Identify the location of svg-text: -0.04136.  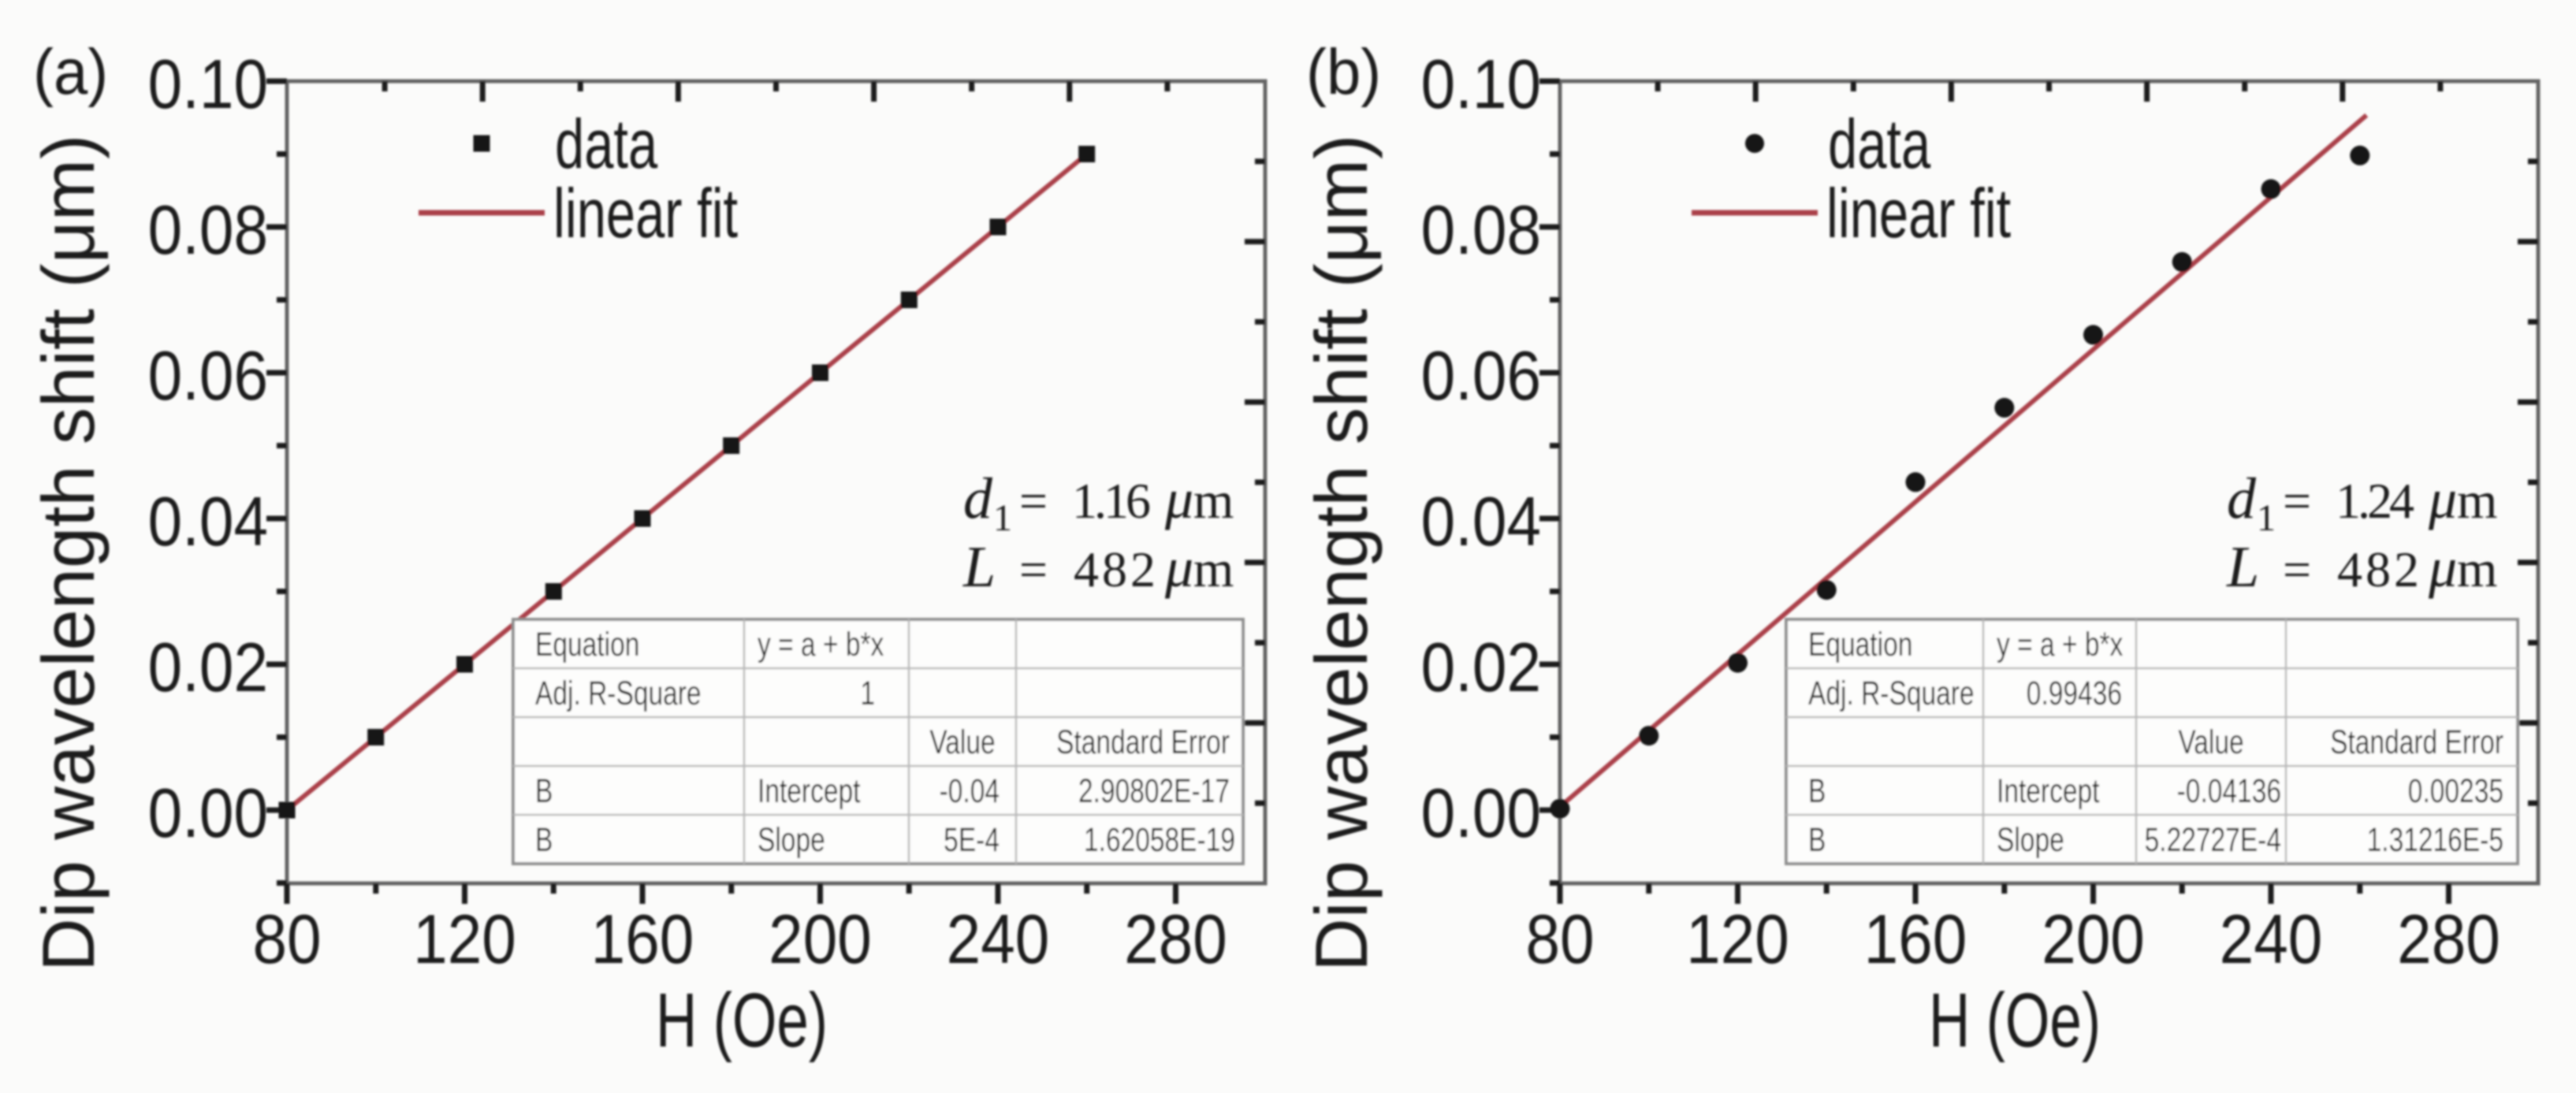
(2229, 791).